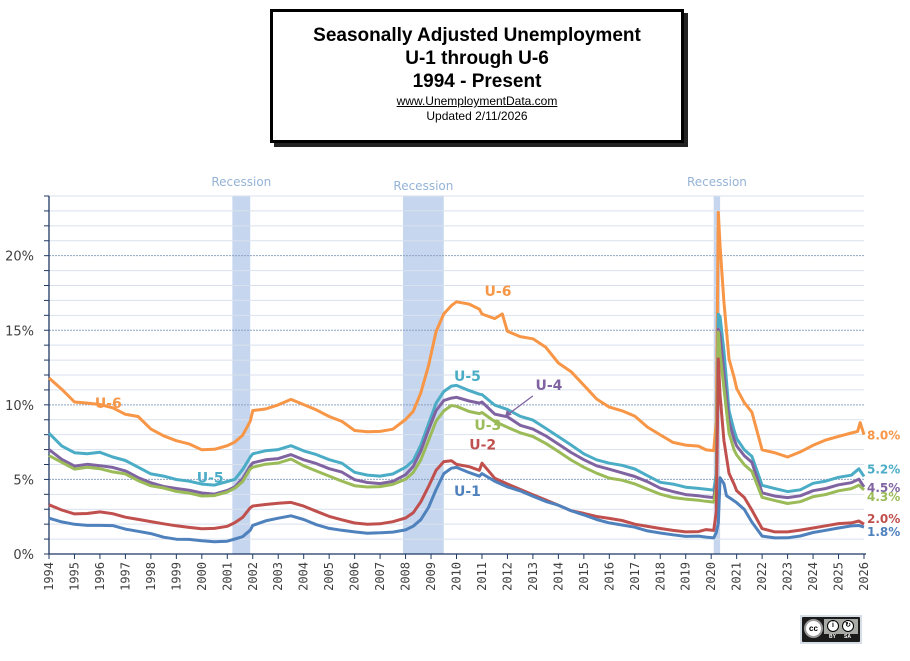 The image size is (910, 661). What do you see at coordinates (355, 576) in the screenshot?
I see `x-tick-label: 2006` at bounding box center [355, 576].